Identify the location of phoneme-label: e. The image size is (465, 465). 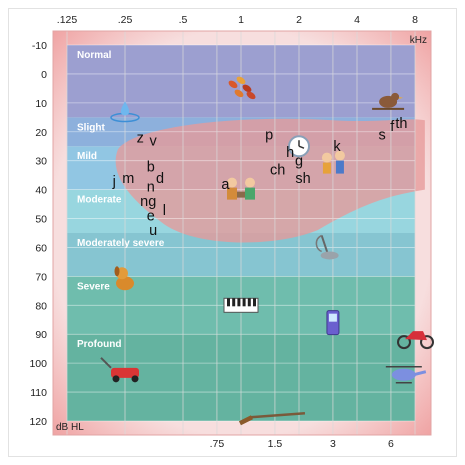
(151, 217).